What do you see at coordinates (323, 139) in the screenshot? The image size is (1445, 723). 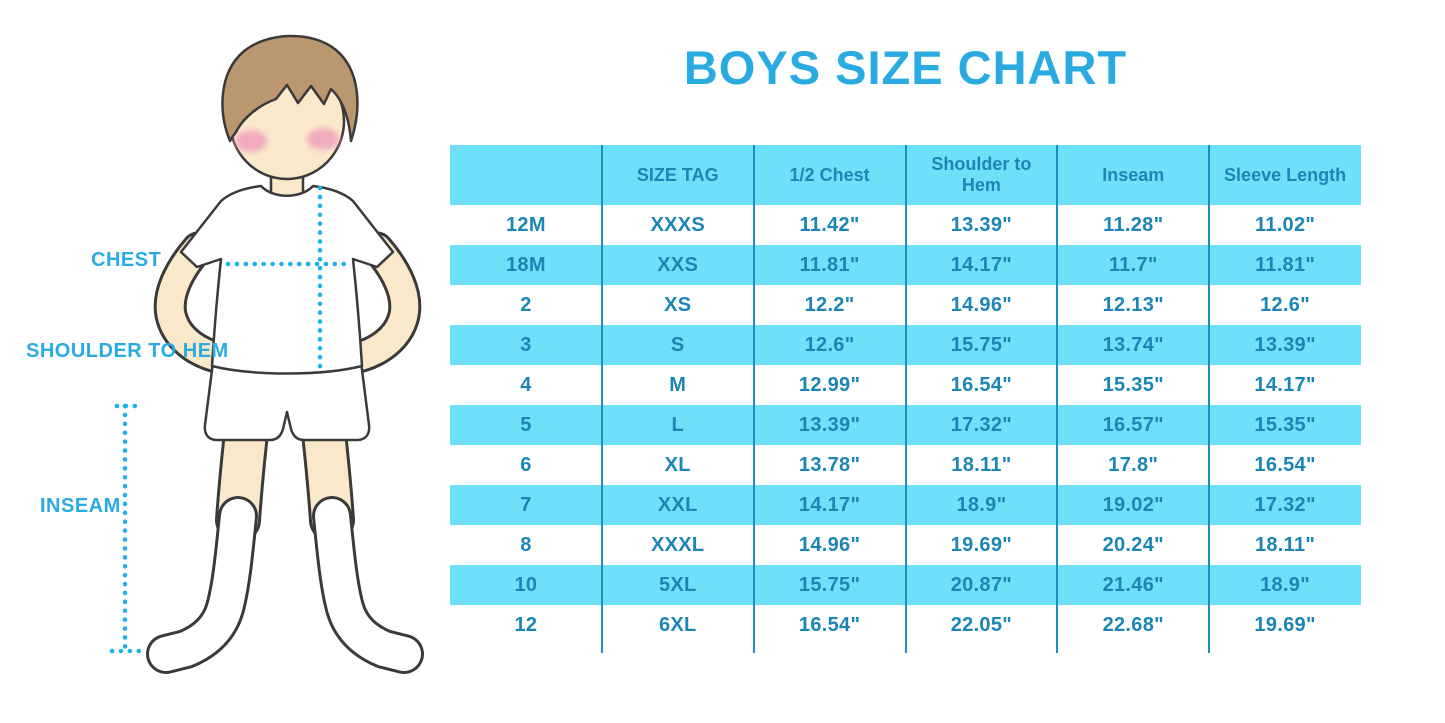 I see `right-cheek` at bounding box center [323, 139].